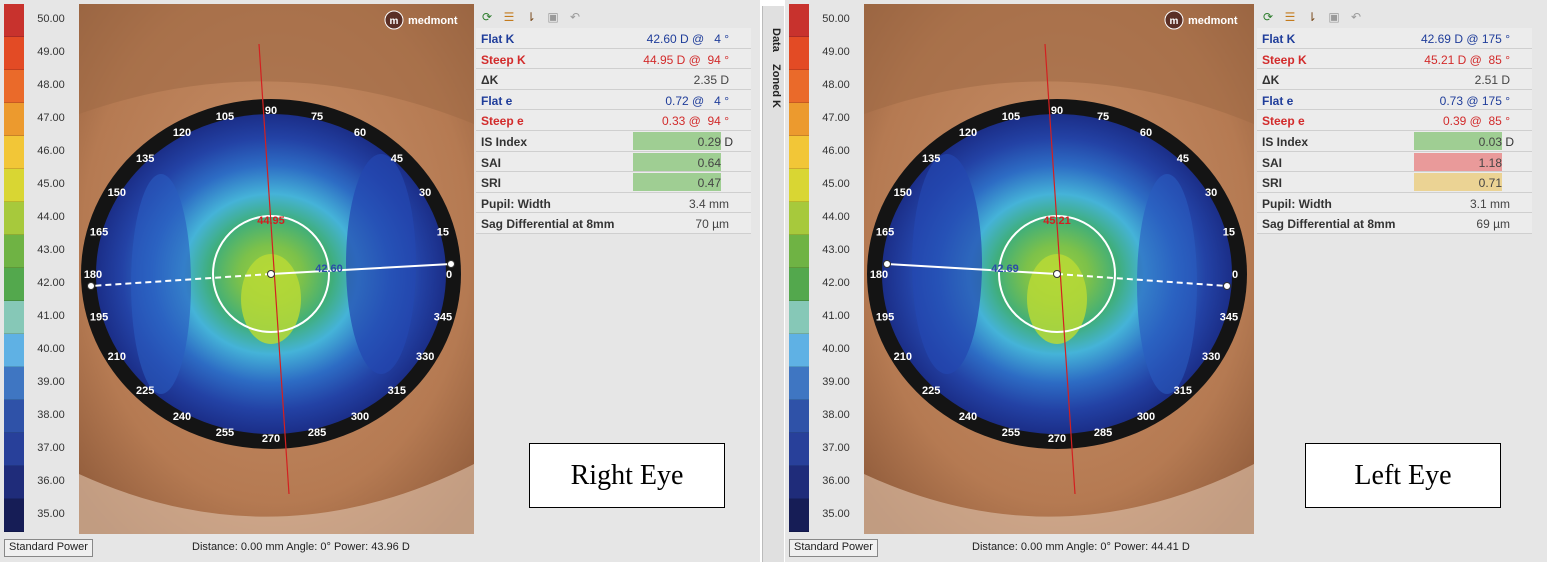 This screenshot has width=1547, height=562. I want to click on angle-label: 165, so click(99, 233).